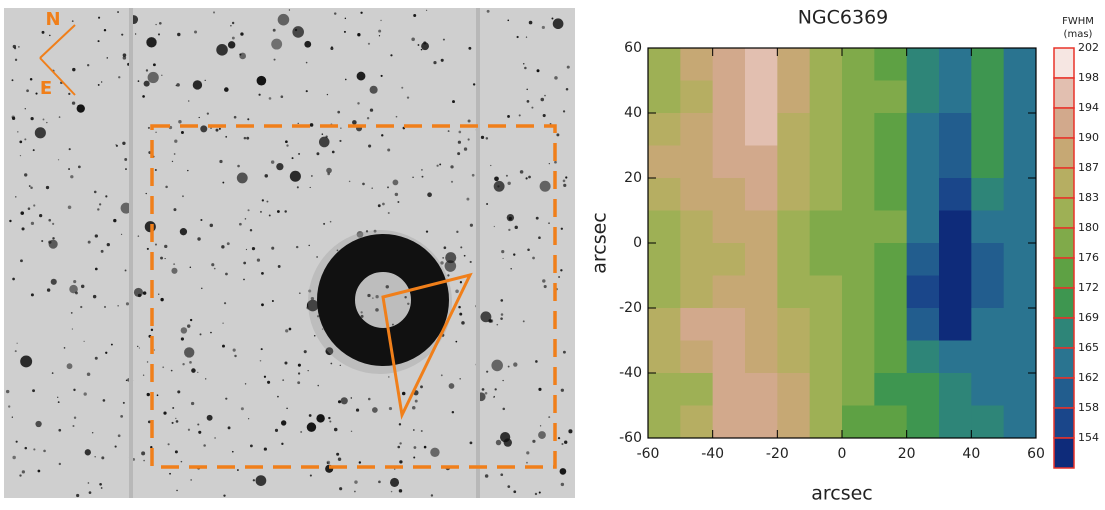 The image size is (1105, 510). I want to click on y-axis-label: arcsec, so click(600, 243).